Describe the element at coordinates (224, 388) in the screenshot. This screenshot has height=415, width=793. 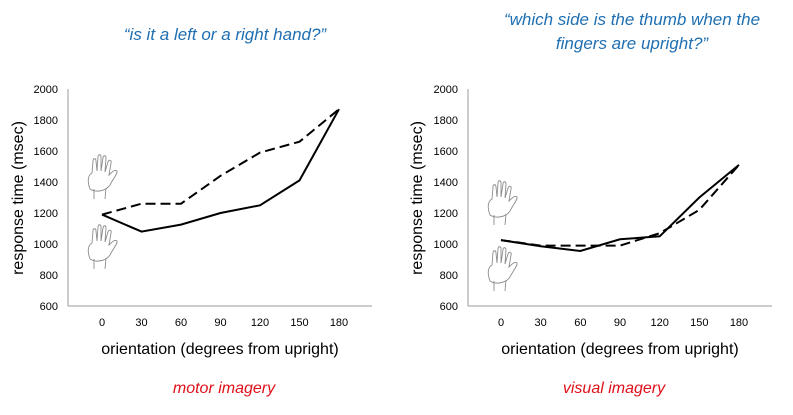
I see `condition-label: motor imagery` at that location.